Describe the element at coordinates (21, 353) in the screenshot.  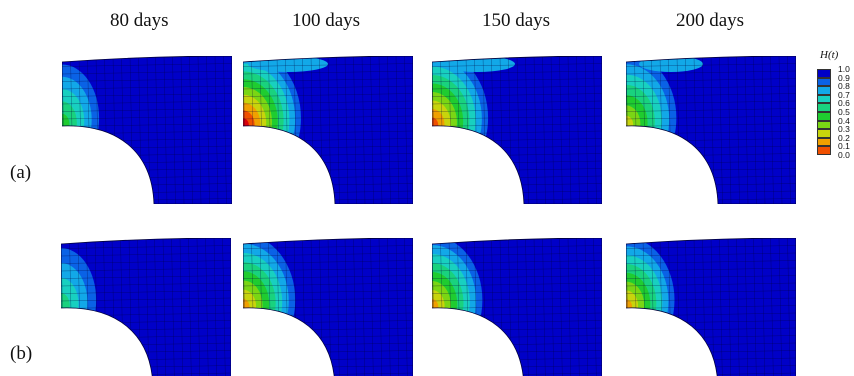
I see `row-label-b: (b)` at that location.